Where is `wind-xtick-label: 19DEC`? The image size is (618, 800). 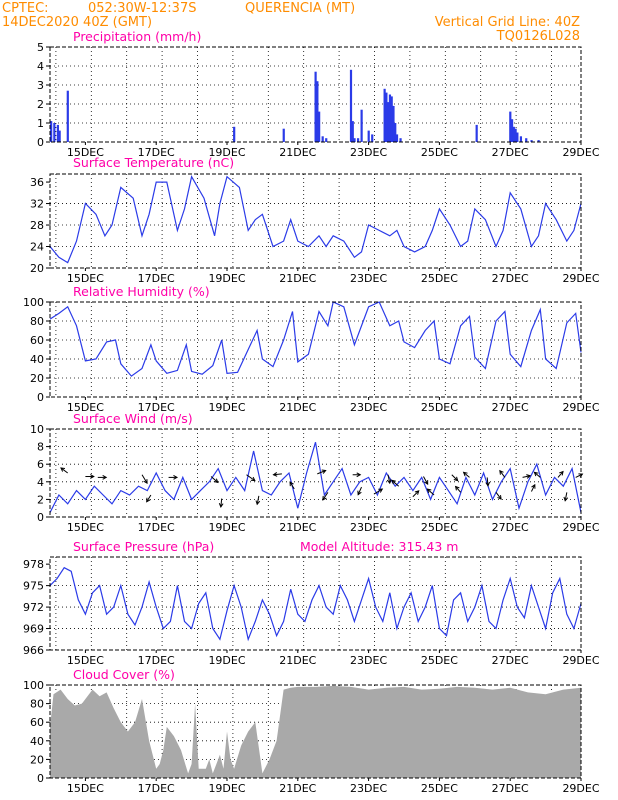
wind-xtick-label: 19DEC is located at coordinates (226, 527).